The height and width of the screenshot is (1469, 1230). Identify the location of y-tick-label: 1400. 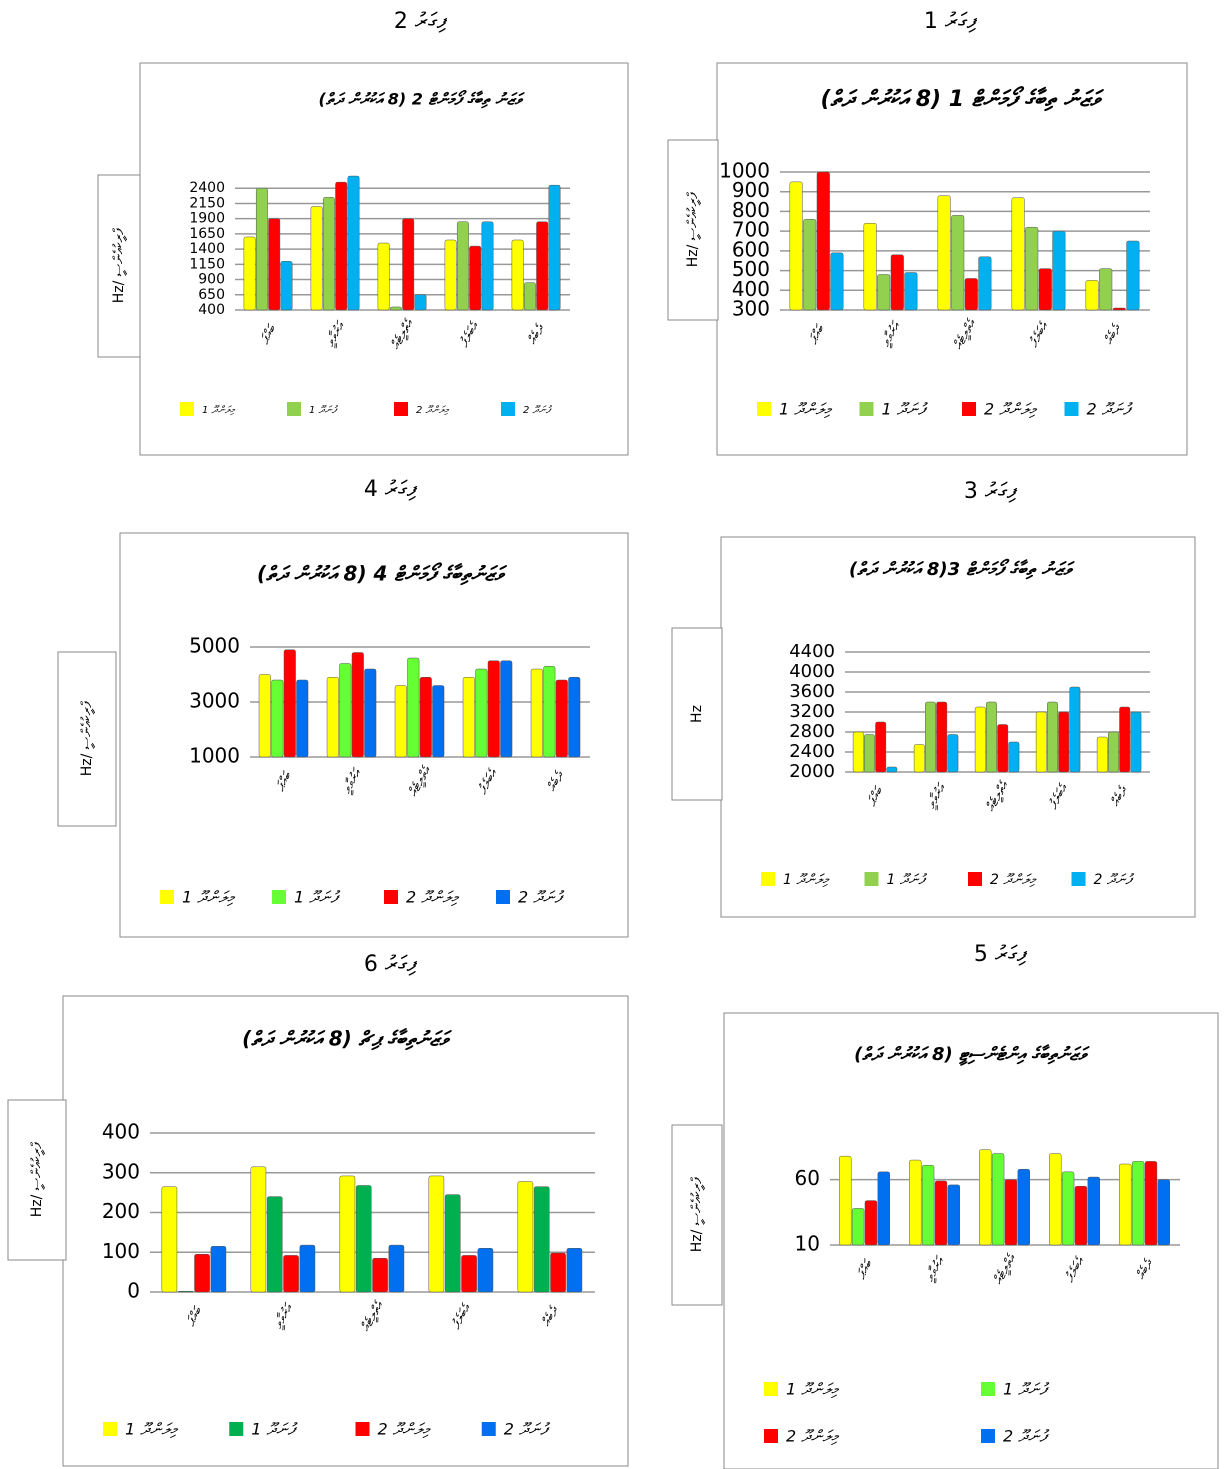
(207, 249).